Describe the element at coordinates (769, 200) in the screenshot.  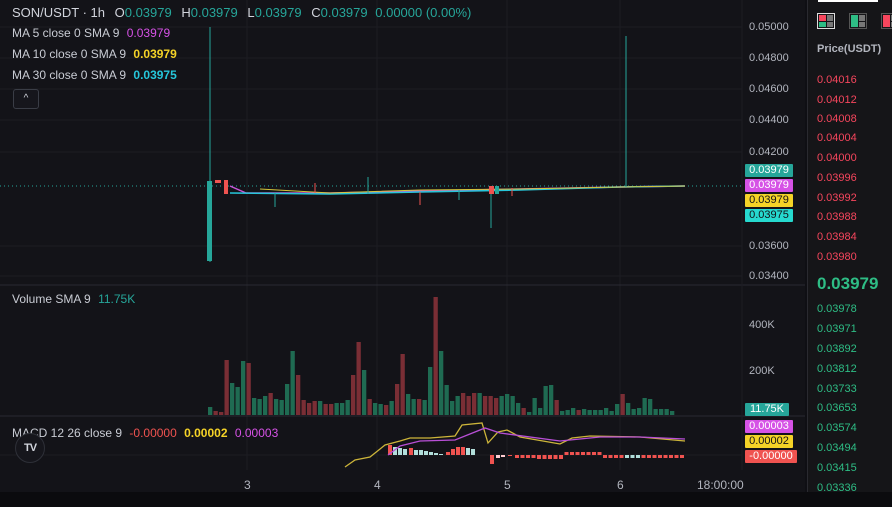
I see `ma10-price-tag: 0.03979` at that location.